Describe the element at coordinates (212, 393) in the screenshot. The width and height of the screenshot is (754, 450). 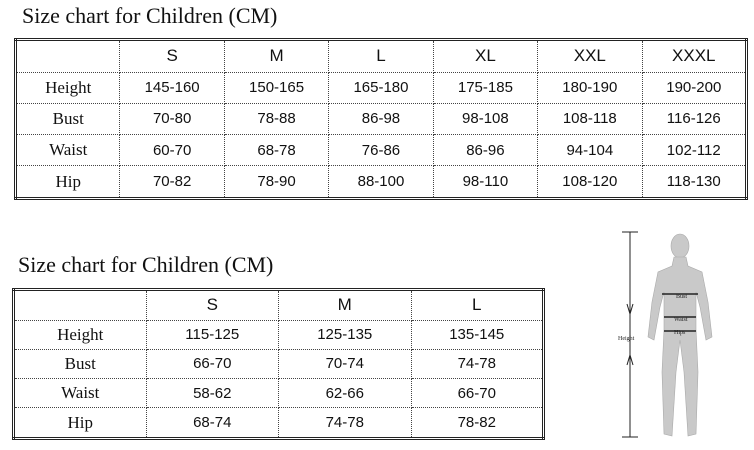
I see `value-cell: 58-62` at that location.